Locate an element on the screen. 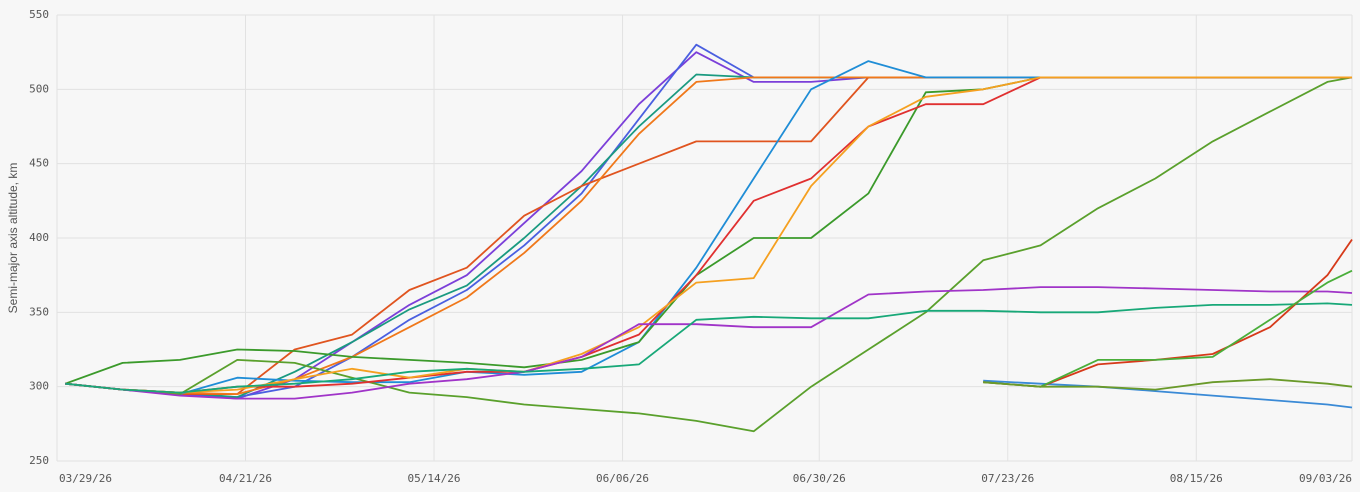 The image size is (1360, 492). y-axis-label: Semi-major axis altitude, km is located at coordinates (13, 238).